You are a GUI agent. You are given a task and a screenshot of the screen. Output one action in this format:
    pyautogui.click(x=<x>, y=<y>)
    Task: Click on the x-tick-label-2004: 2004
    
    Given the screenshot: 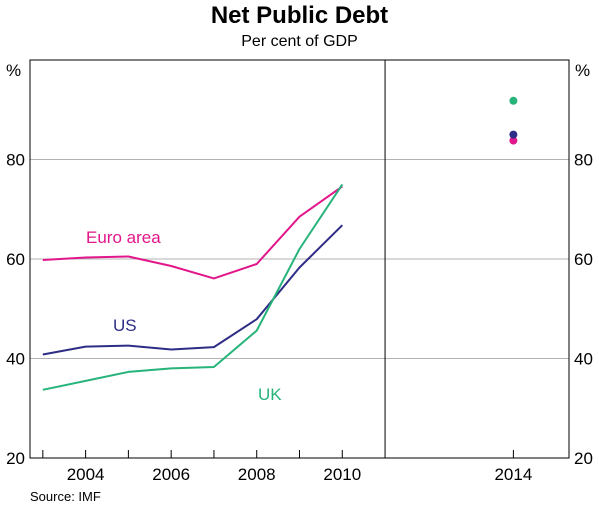 What is the action you would take?
    pyautogui.click(x=86, y=474)
    